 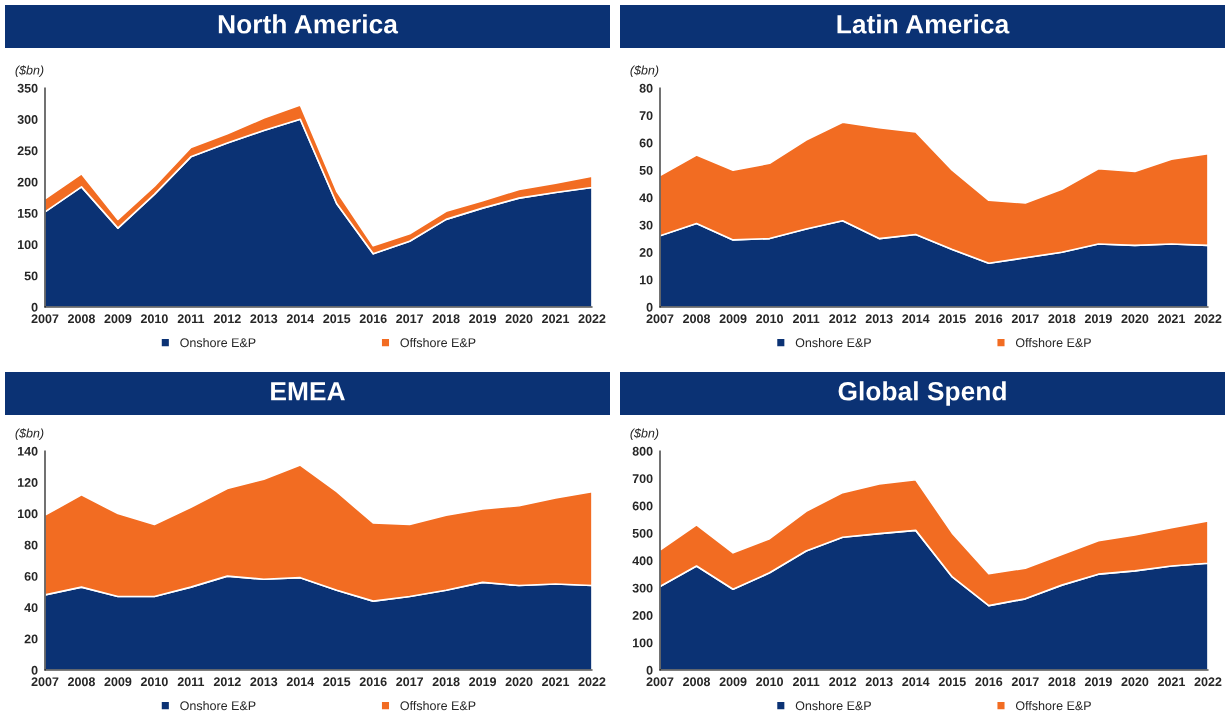 I want to click on y-tick-label: 350, so click(x=27, y=88).